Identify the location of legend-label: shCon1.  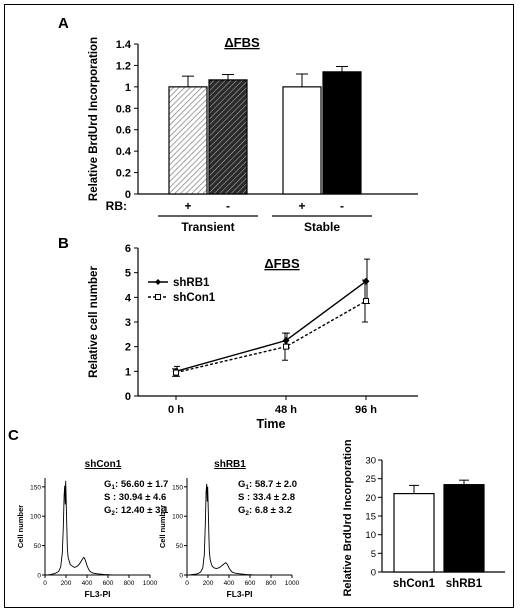
(194, 298).